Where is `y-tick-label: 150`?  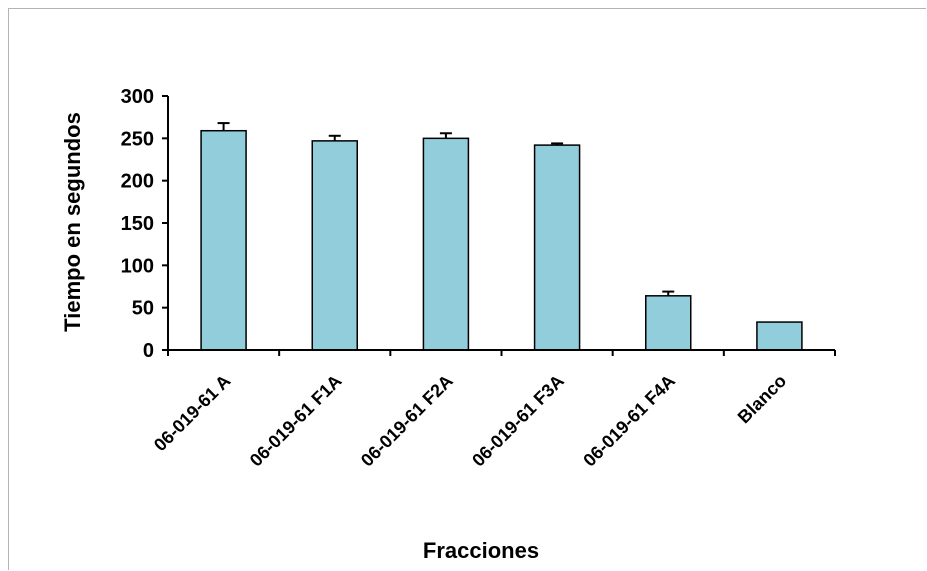 y-tick-label: 150 is located at coordinates (137, 224).